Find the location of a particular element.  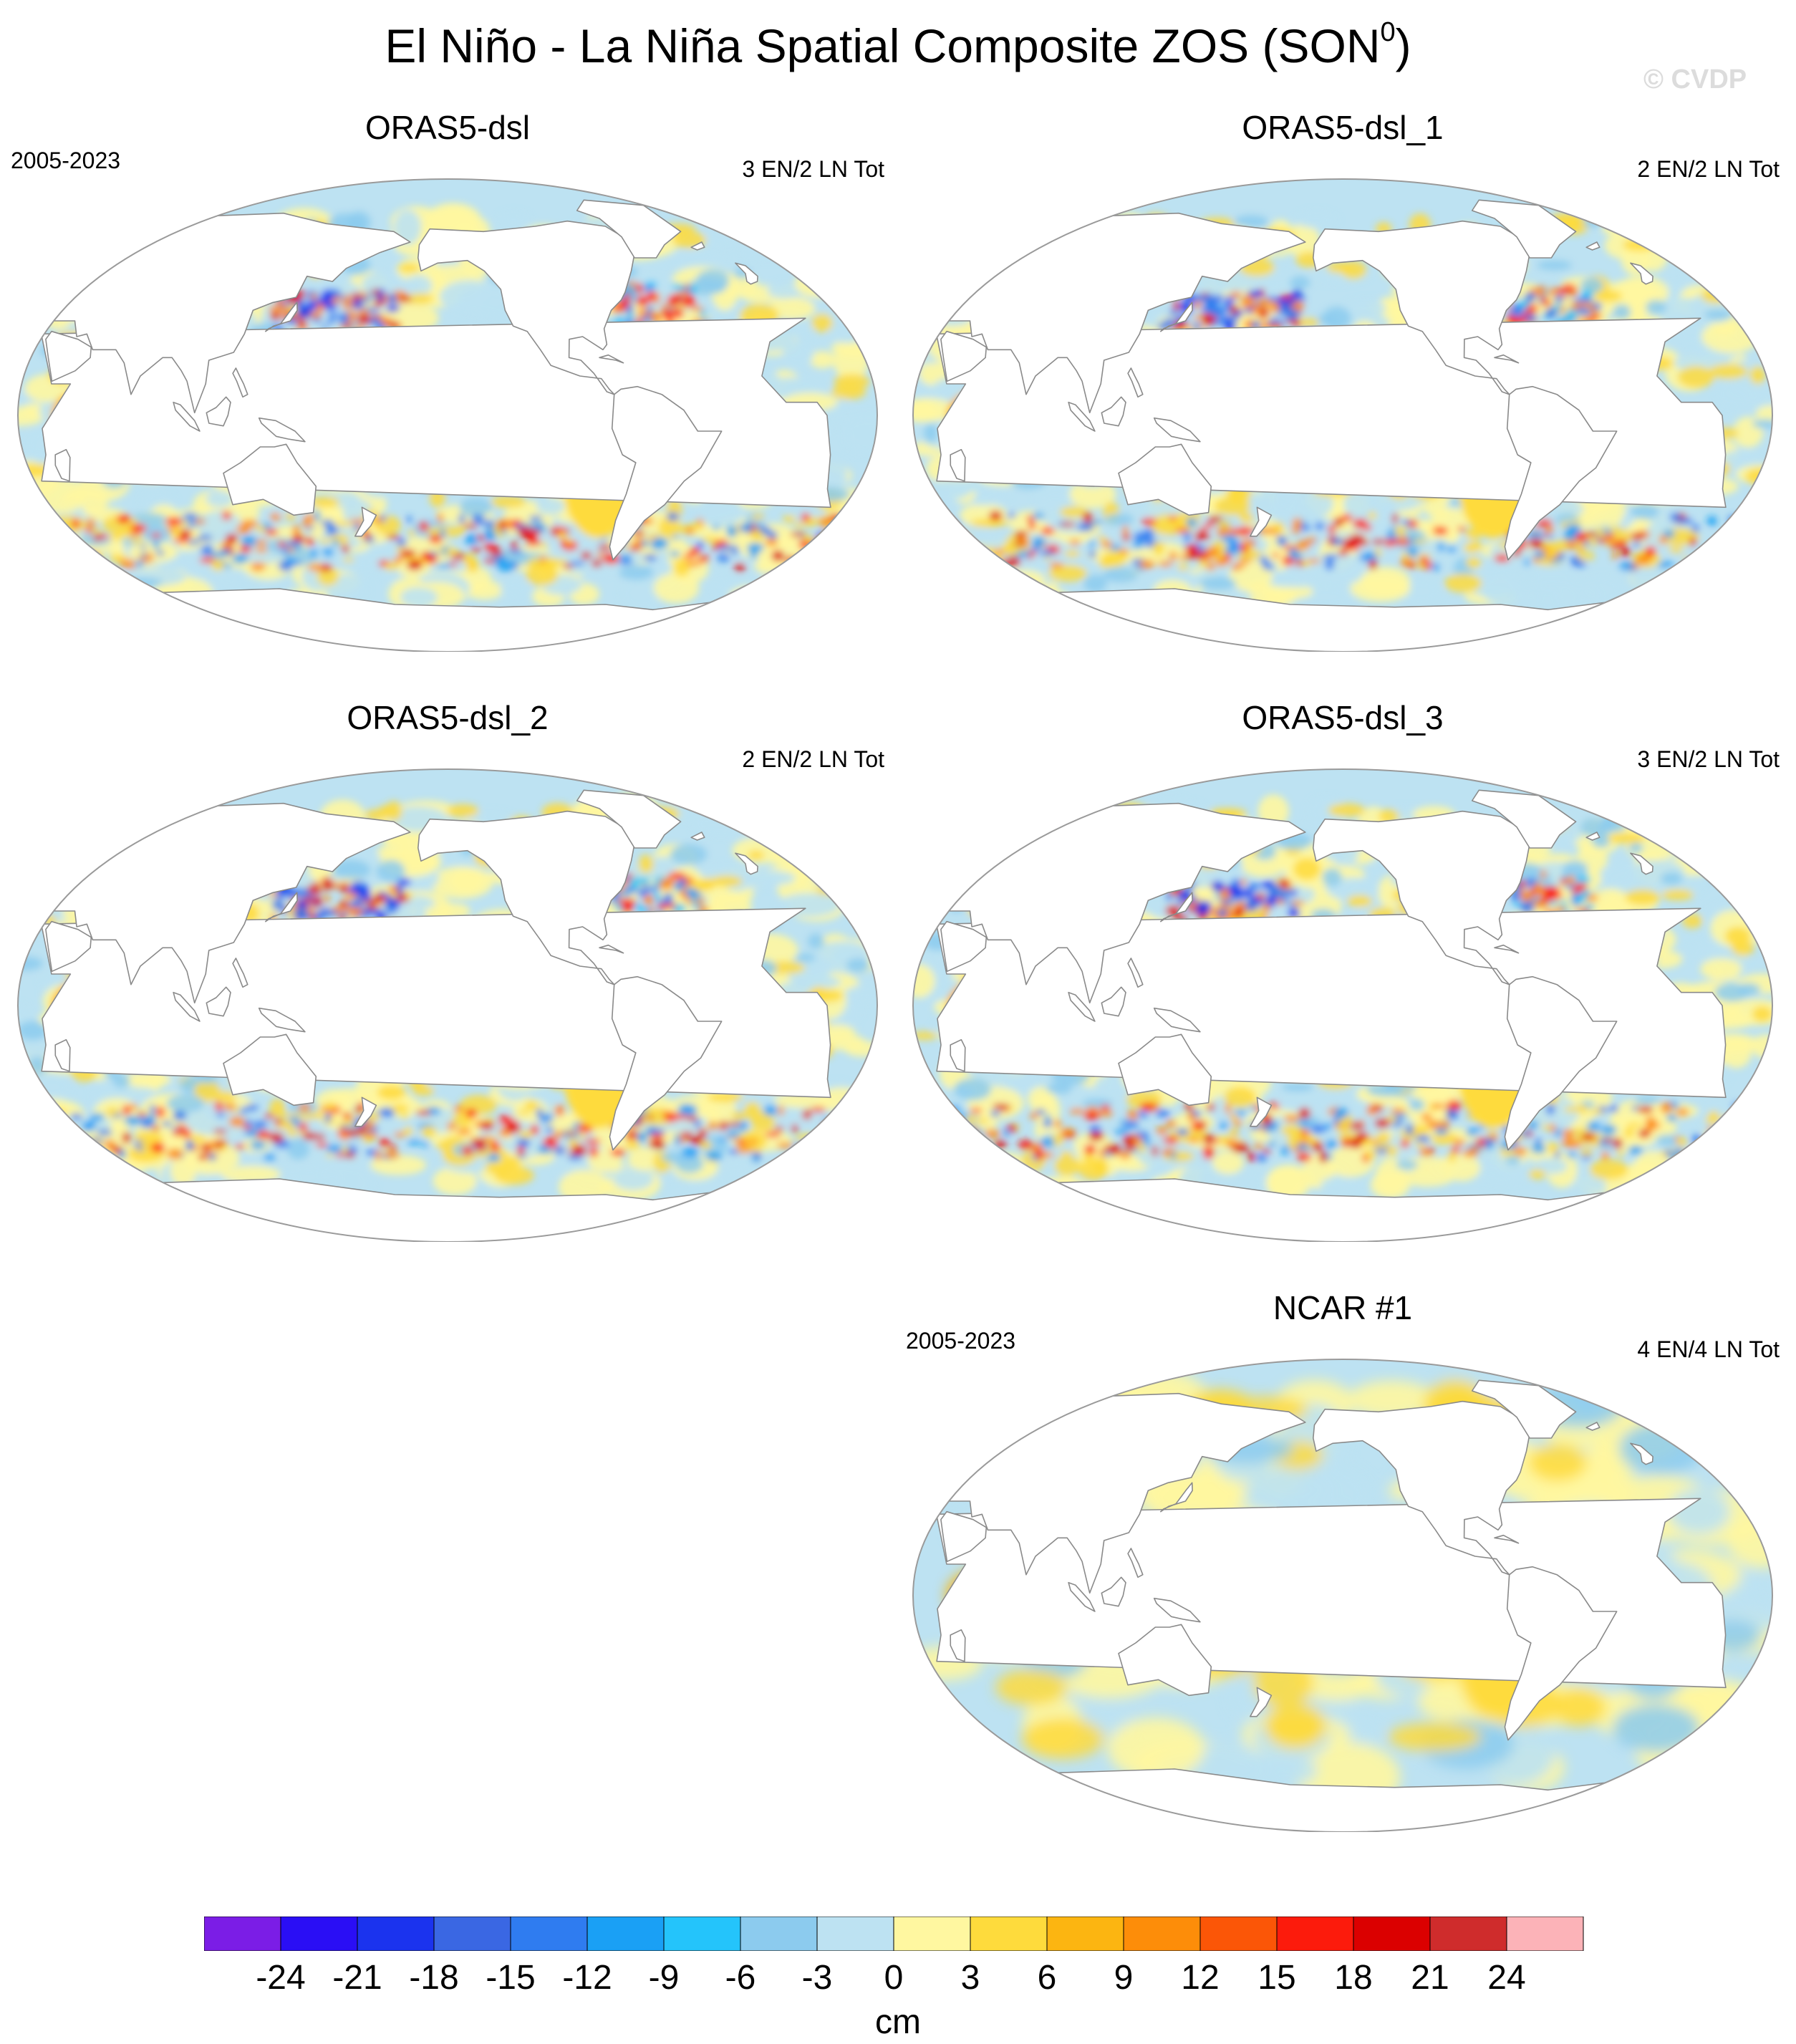

colorbar-tick-label: 24 is located at coordinates (1506, 1978).